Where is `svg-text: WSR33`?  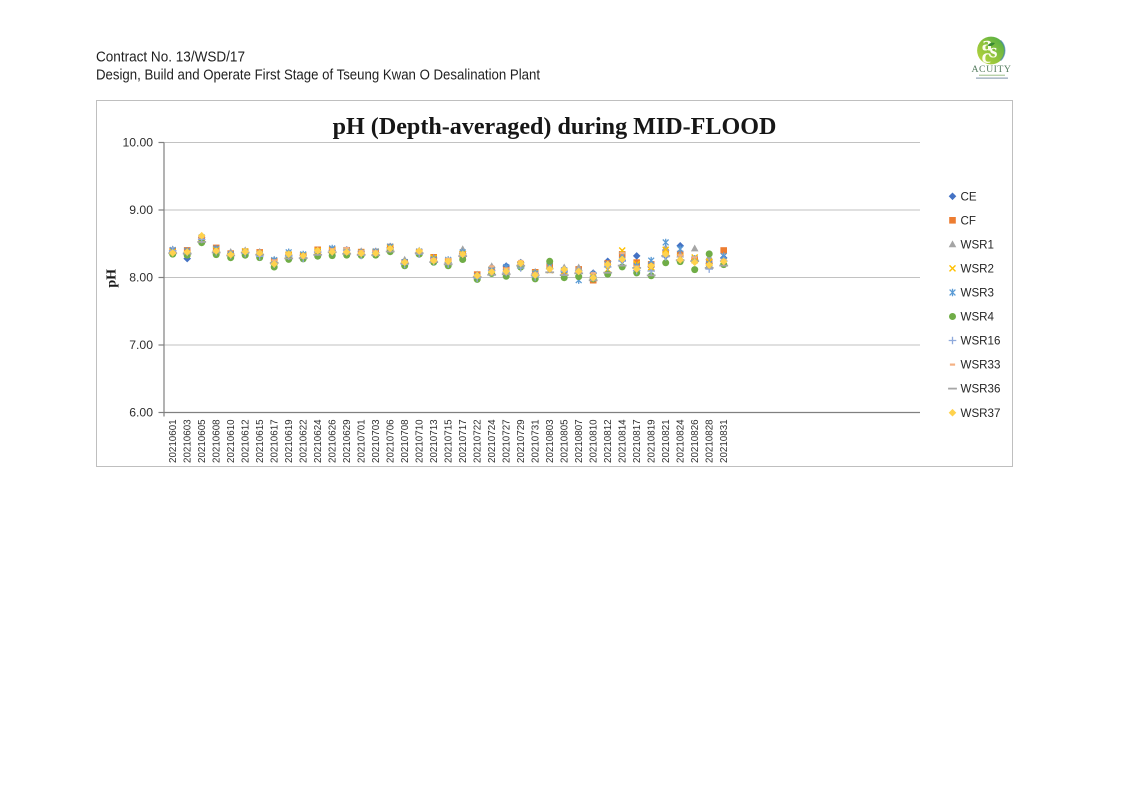 svg-text: WSR33 is located at coordinates (981, 365).